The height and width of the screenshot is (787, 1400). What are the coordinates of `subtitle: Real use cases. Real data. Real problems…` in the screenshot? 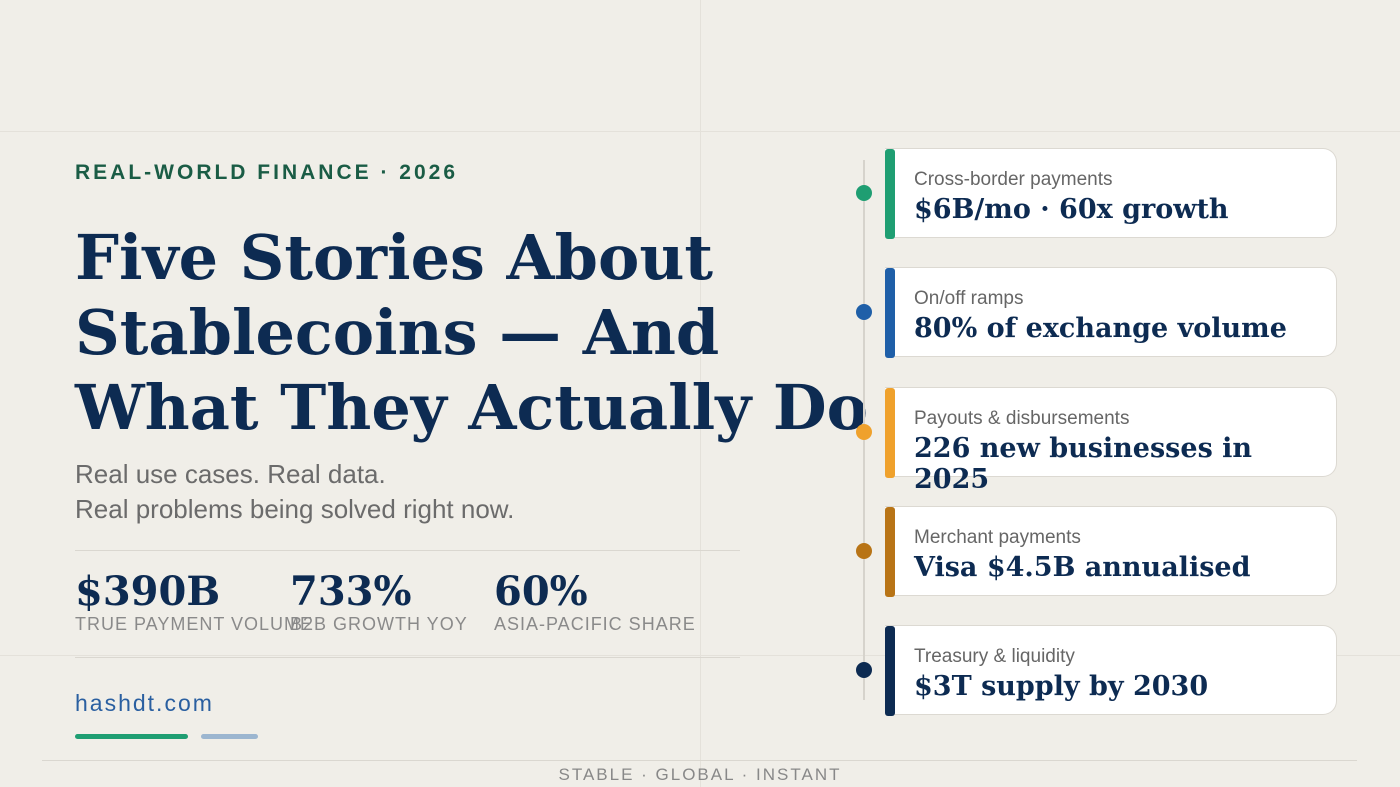 It's located at (294, 492).